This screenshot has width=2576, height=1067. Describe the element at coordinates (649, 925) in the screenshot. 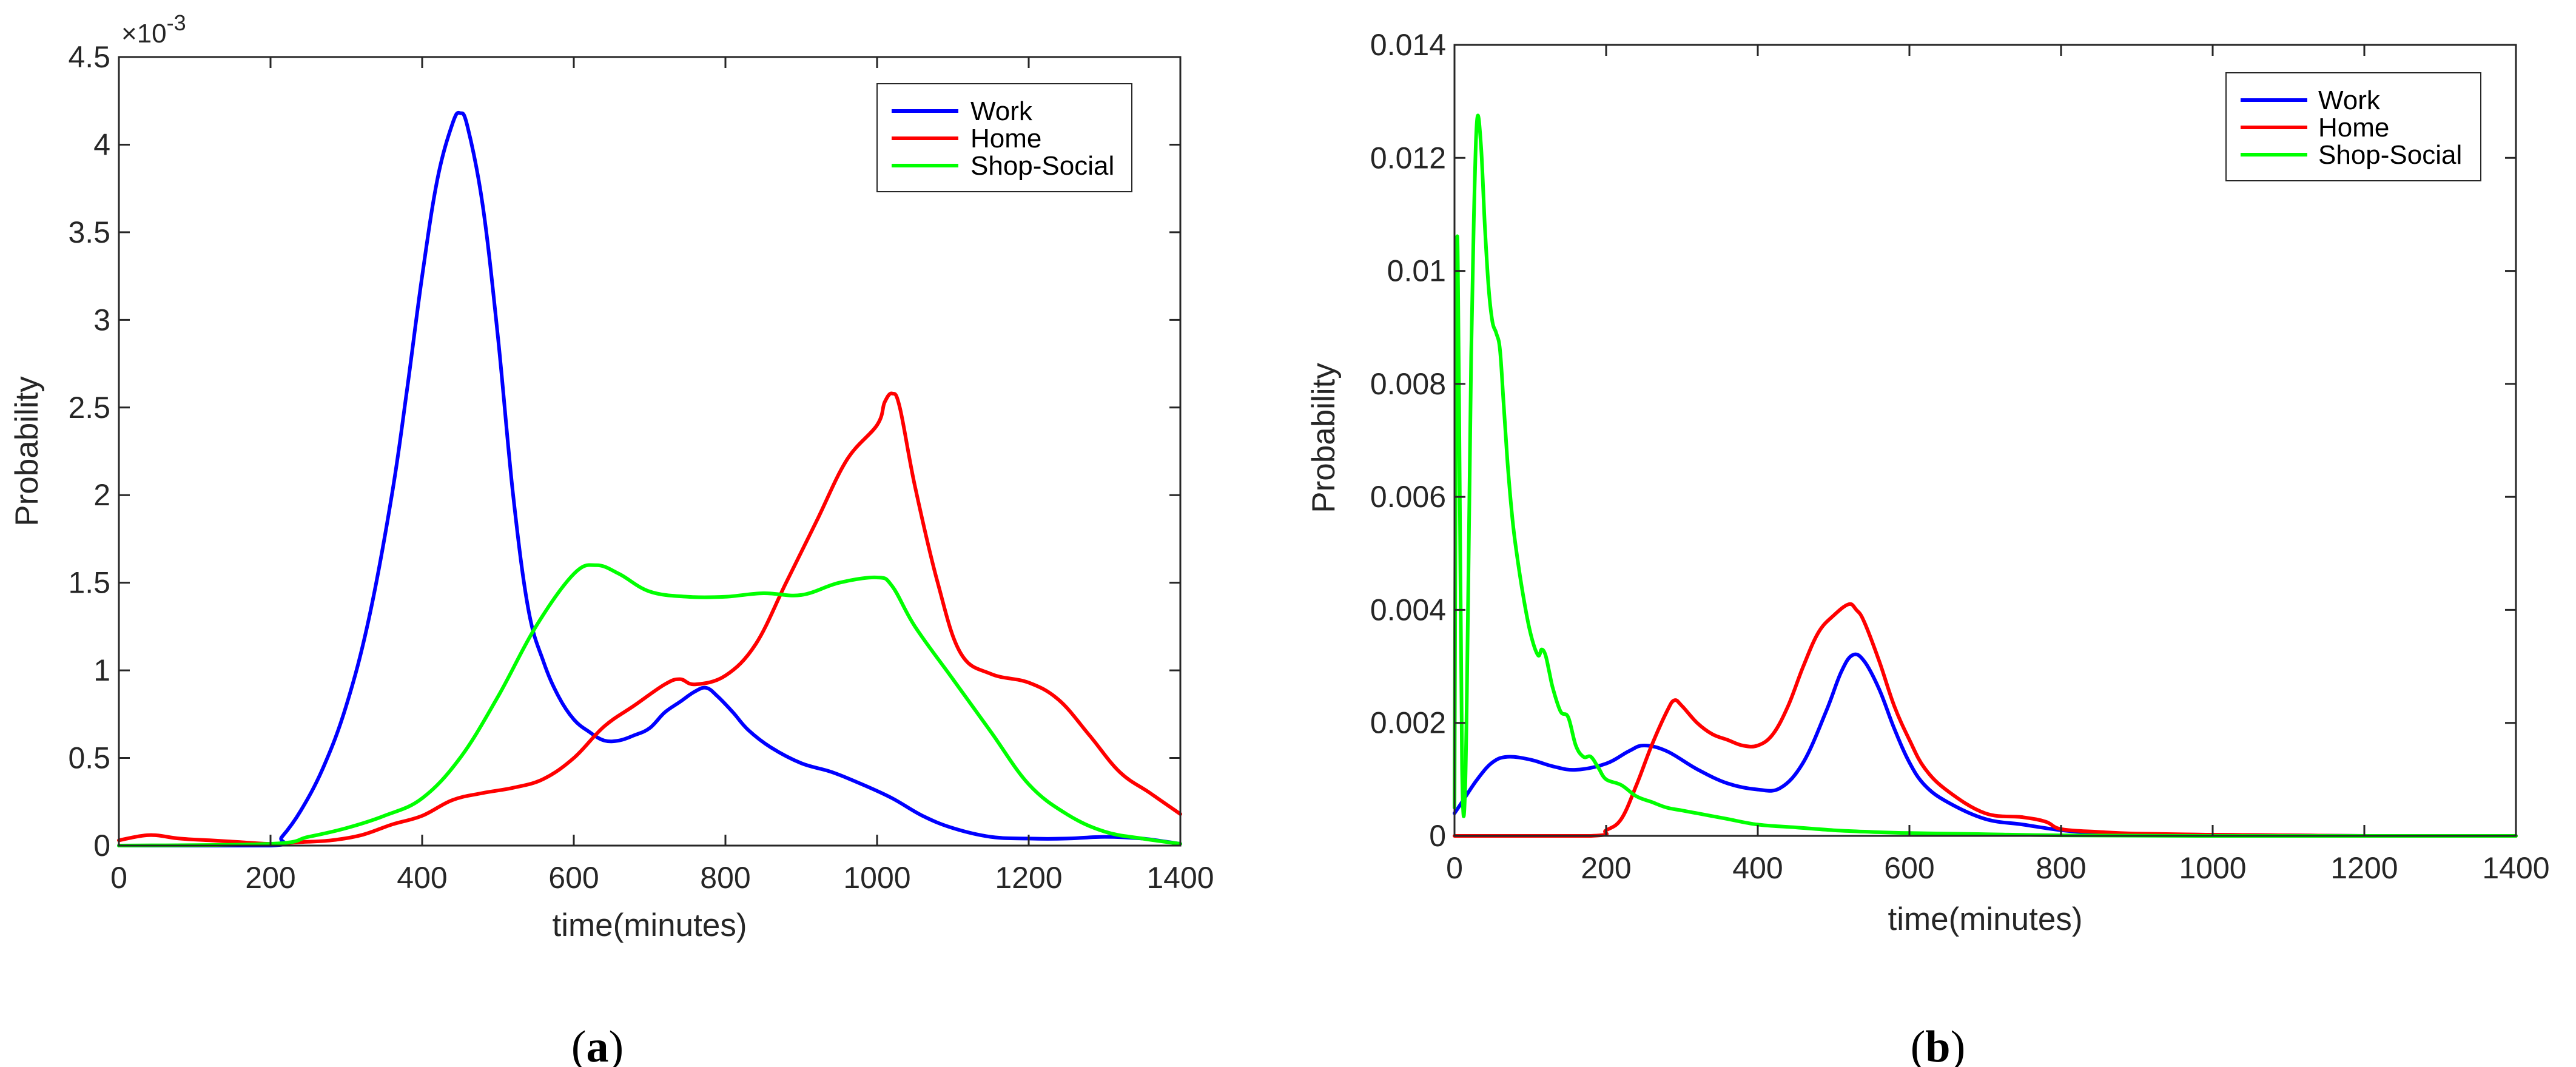

I see `x-axis-label-a: time(minutes)` at that location.